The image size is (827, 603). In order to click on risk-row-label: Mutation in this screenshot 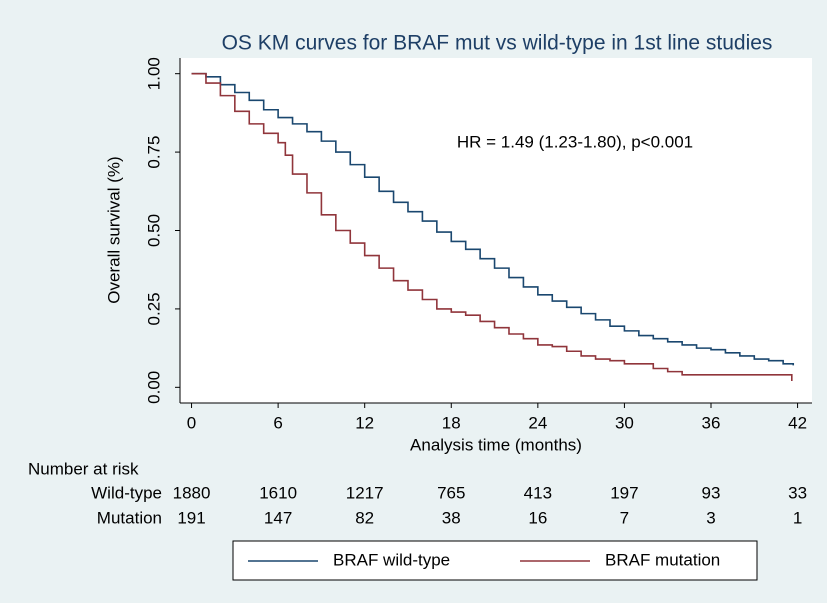, I will do `click(129, 517)`.